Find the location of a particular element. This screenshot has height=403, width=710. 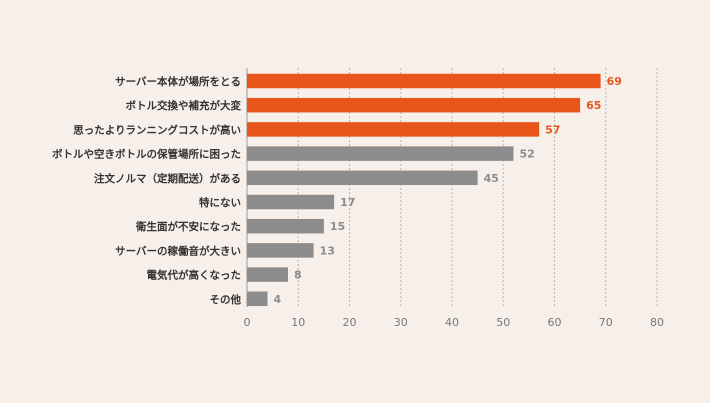

value-label: 69 is located at coordinates (614, 81).